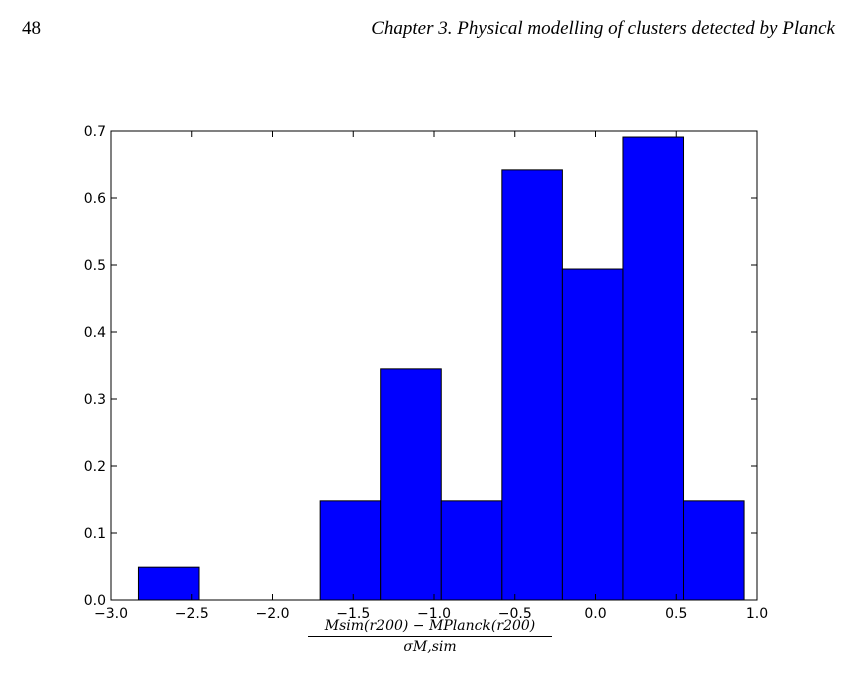  What do you see at coordinates (31, 28) in the screenshot?
I see `page-number: 48` at bounding box center [31, 28].